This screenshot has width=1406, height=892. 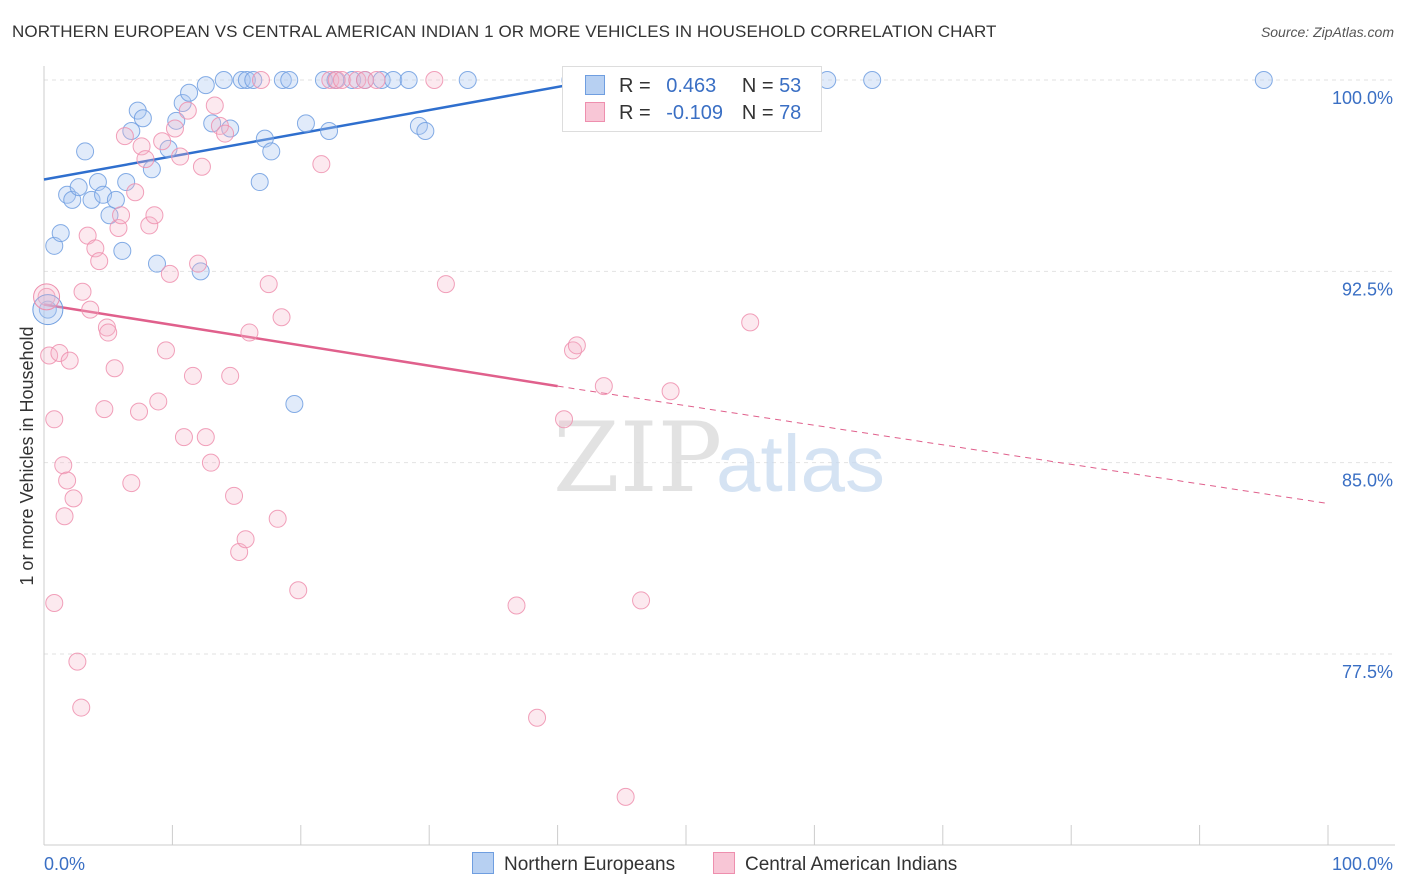 What do you see at coordinates (483, 863) in the screenshot?
I see `northern-legend-icon` at bounding box center [483, 863].